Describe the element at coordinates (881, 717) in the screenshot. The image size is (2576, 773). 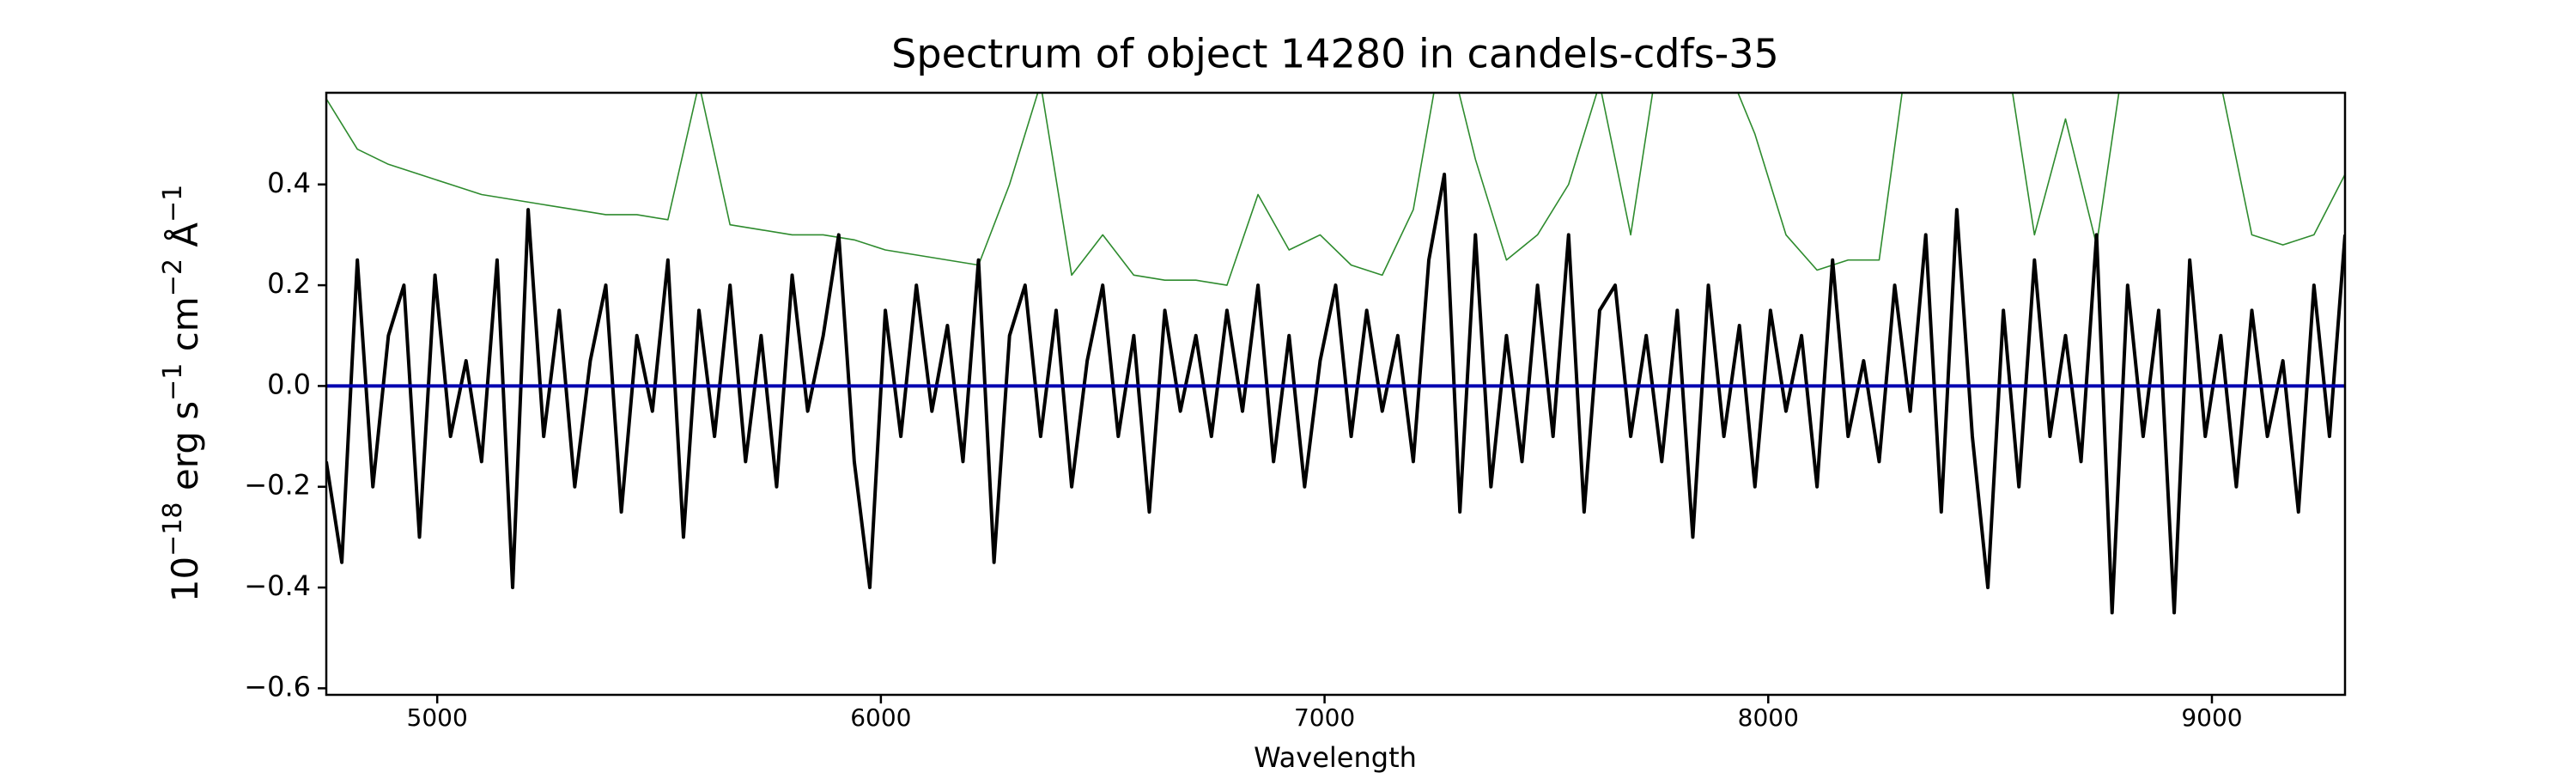
I see `x-tick-label: 6000` at that location.